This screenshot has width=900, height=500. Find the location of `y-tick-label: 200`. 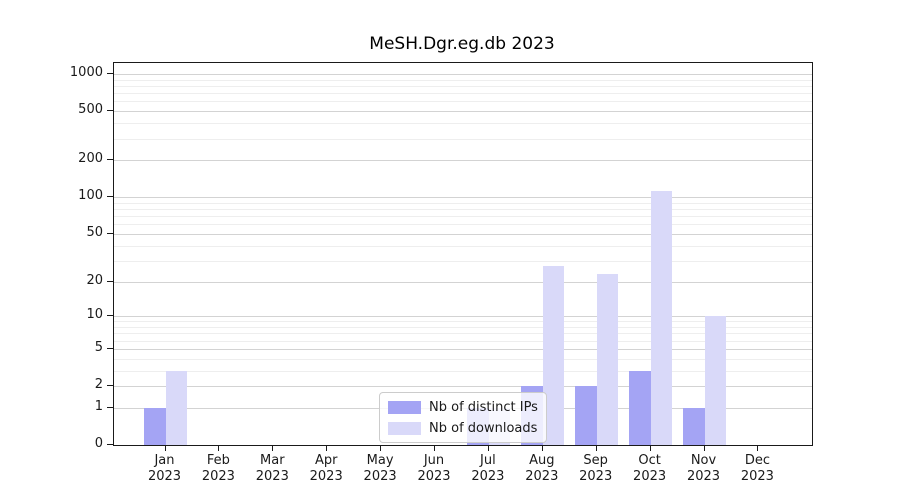

y-tick-label: 200 is located at coordinates (90, 159).